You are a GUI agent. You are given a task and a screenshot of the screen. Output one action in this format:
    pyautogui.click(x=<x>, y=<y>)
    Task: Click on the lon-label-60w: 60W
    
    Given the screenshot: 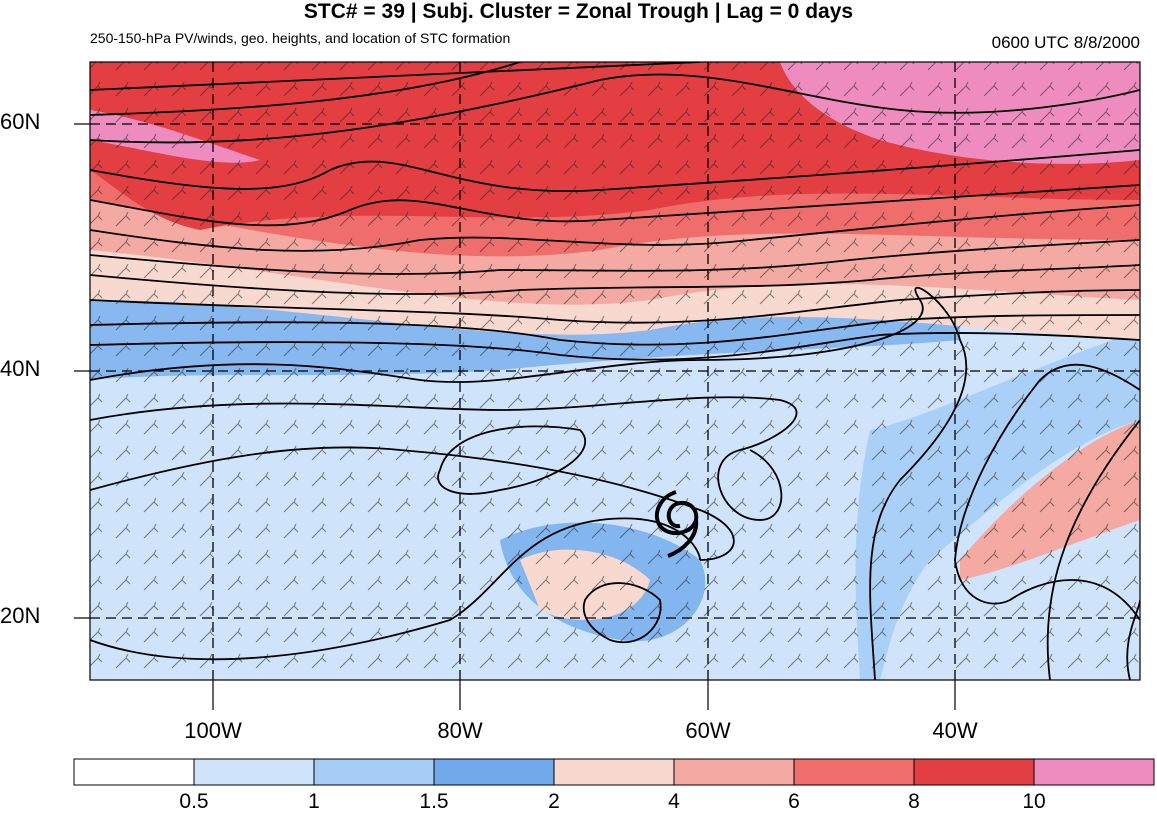 What is the action you would take?
    pyautogui.click(x=708, y=730)
    